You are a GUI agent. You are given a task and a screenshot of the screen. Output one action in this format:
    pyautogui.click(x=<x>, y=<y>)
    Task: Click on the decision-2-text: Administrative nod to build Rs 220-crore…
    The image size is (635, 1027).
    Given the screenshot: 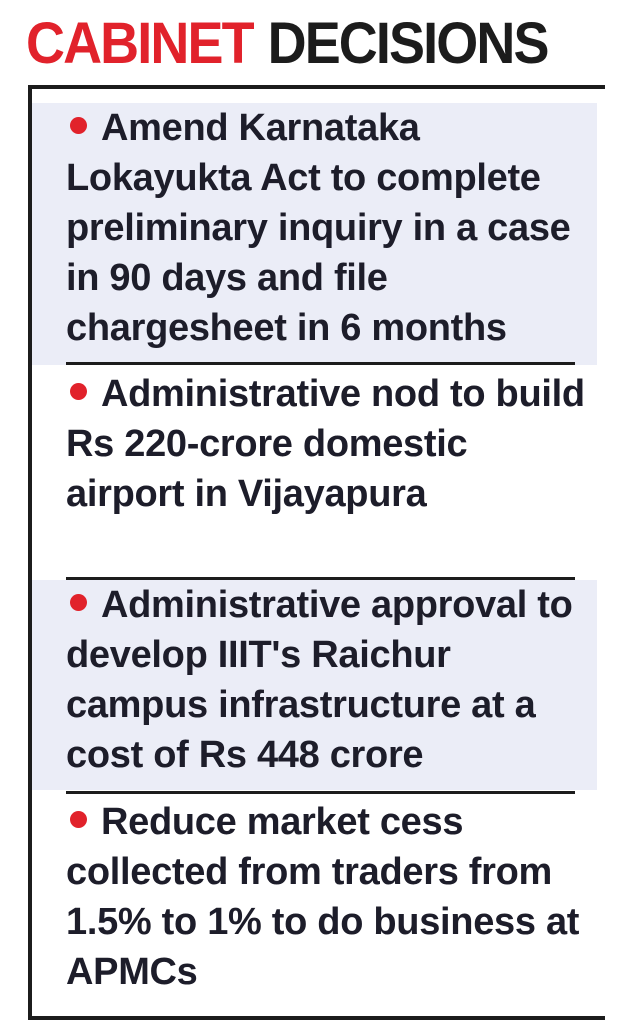 What is the action you would take?
    pyautogui.click(x=325, y=444)
    